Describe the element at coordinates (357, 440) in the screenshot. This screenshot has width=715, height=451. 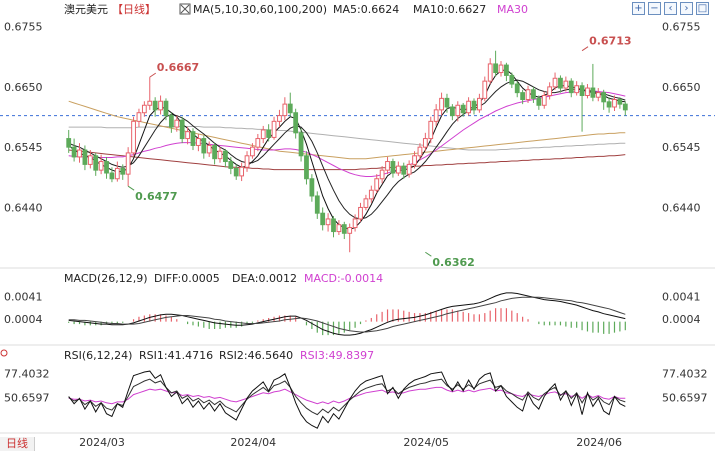
I see `x-axis: 2024/03 2024/04 2024/05 2024/06` at that location.